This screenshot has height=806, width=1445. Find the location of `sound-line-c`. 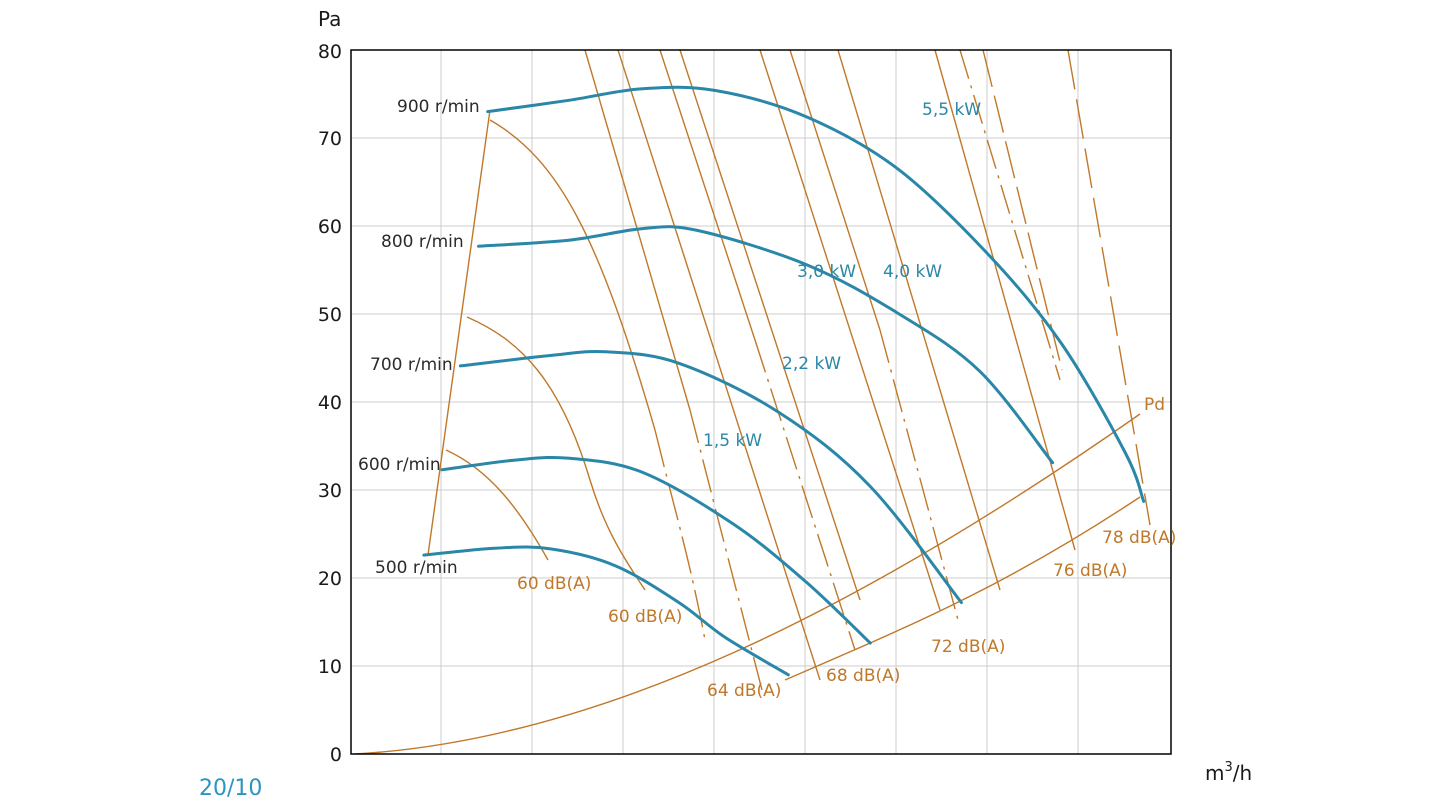

sound-line-c is located at coordinates (707, 195).